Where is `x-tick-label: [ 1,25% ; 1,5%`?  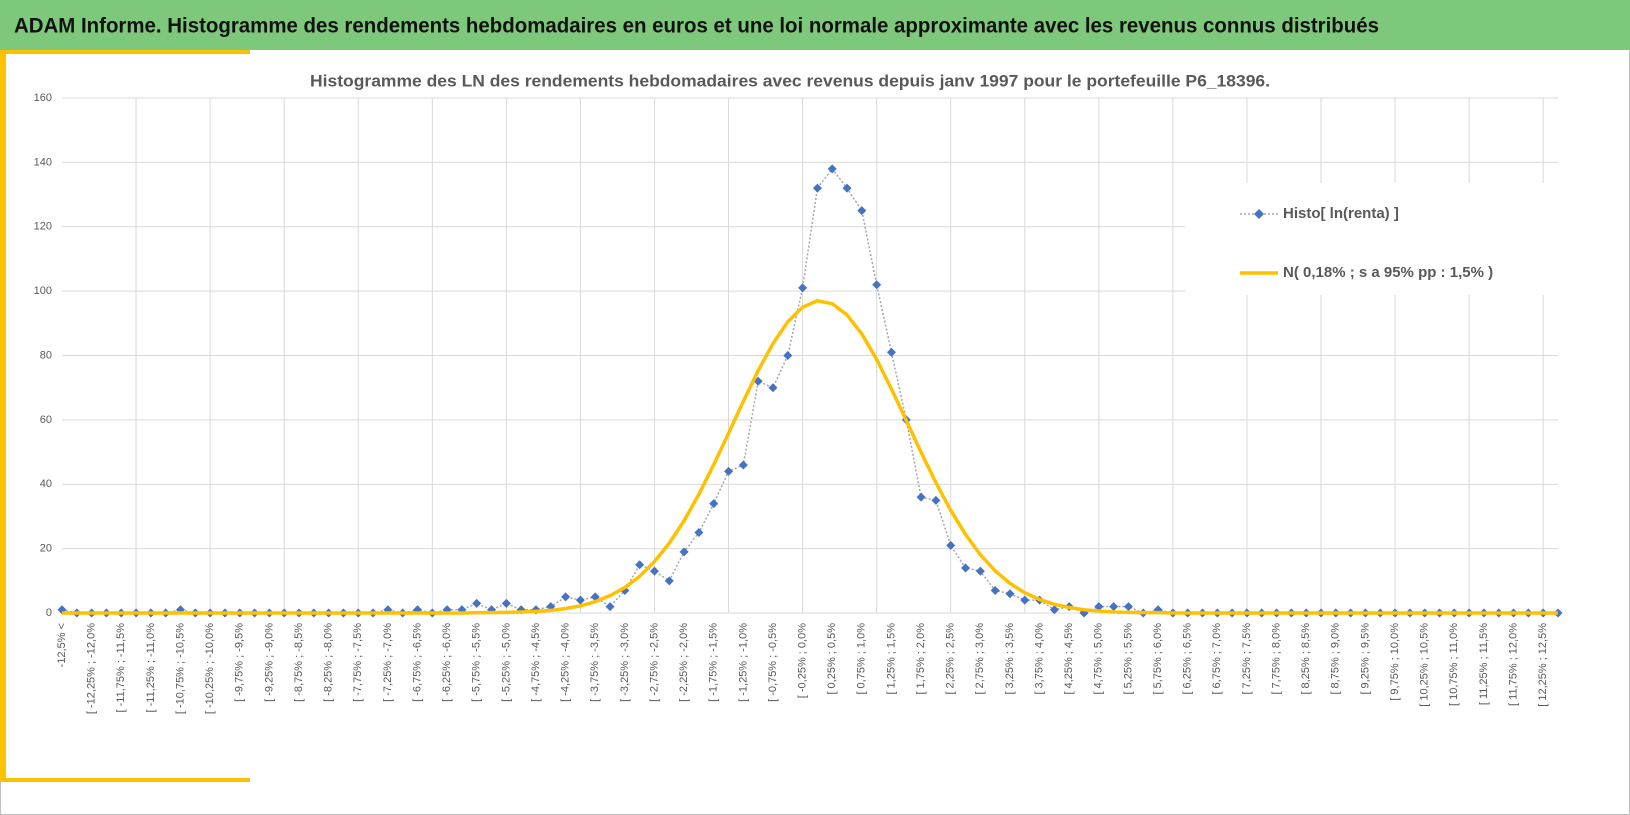 x-tick-label: [ 1,25% ; 1,5% is located at coordinates (891, 659).